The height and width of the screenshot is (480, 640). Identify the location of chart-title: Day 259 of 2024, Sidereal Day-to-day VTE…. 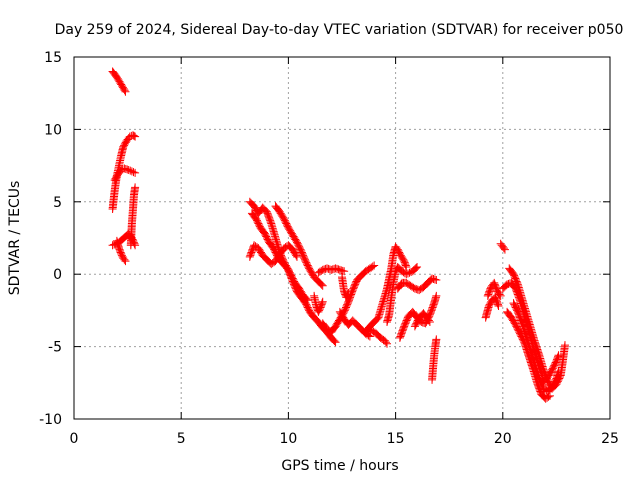
(339, 30).